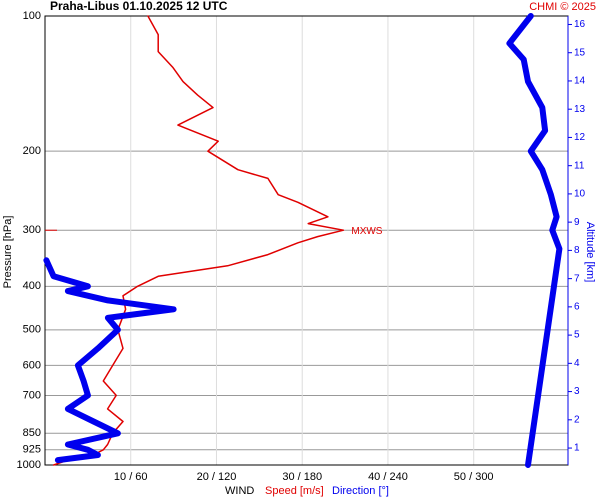  I want to click on y2-tick-label: 7, so click(577, 278).